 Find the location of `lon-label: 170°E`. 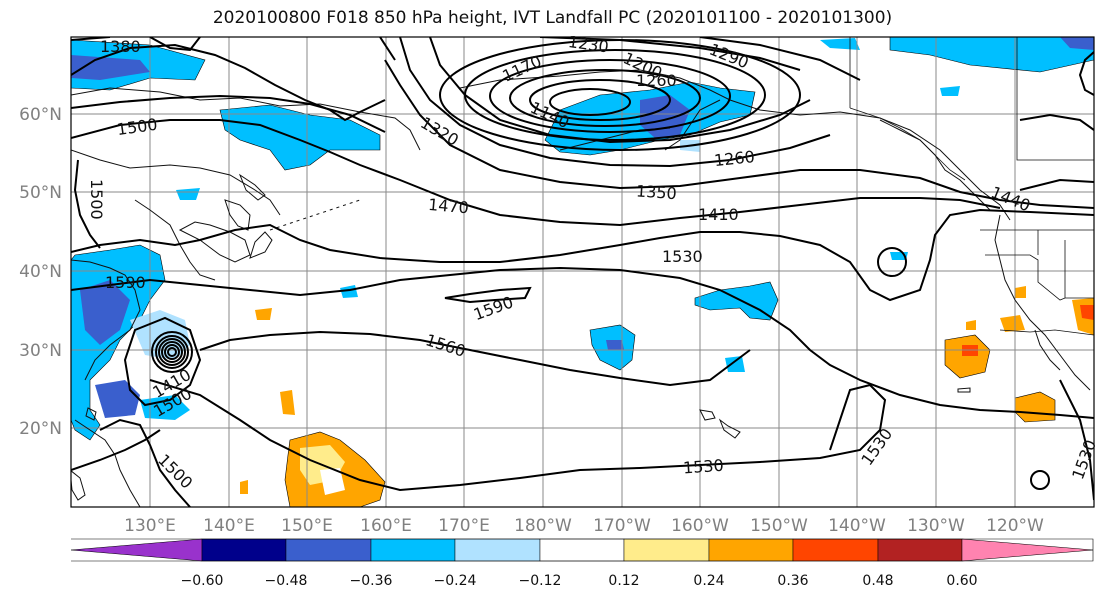

lon-label: 170°E is located at coordinates (464, 526).